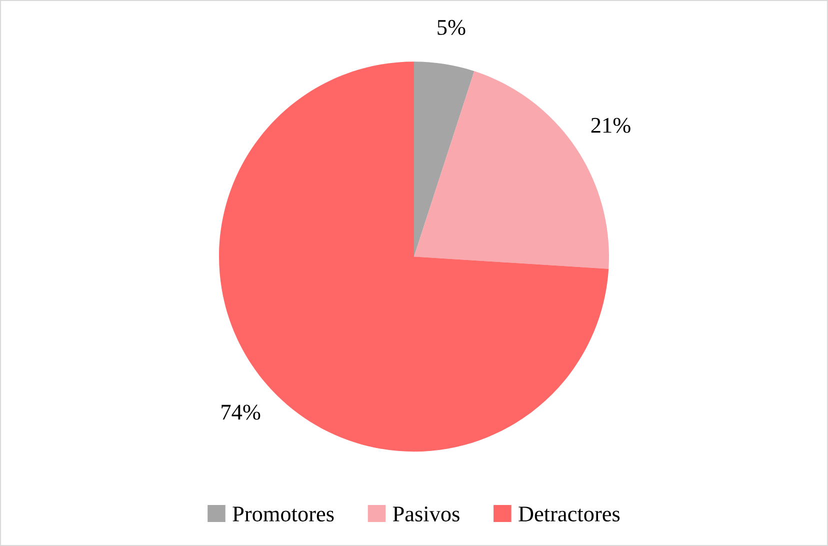 The image size is (828, 546). I want to click on data-label: 74%, so click(241, 412).